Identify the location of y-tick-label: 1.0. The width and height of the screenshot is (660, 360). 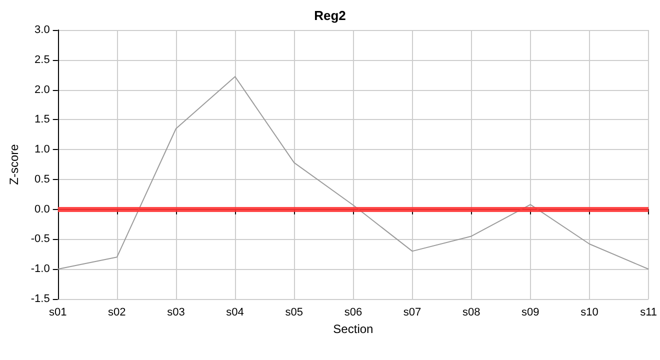
(42, 150).